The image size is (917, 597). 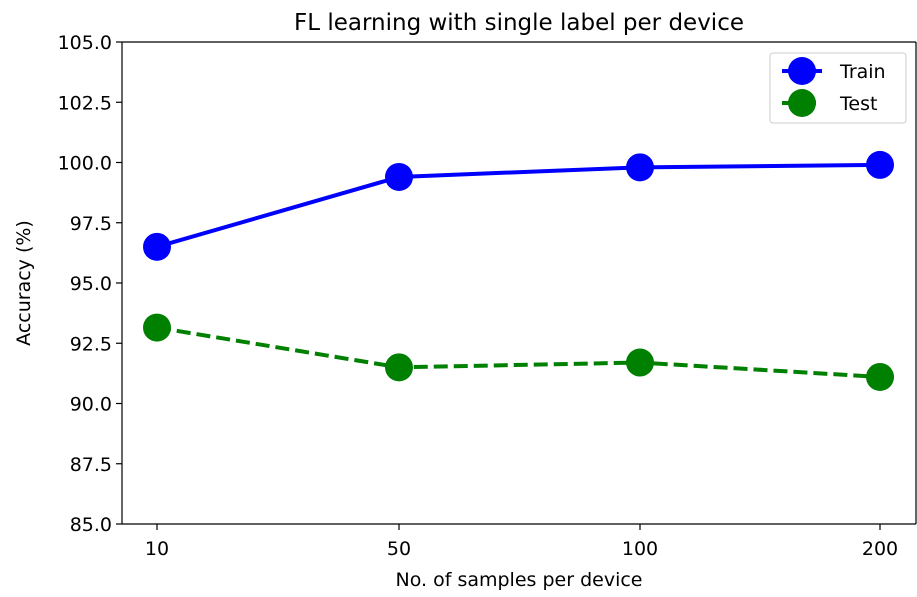 I want to click on x-axis-label: No. of samples per device, so click(x=519, y=580).